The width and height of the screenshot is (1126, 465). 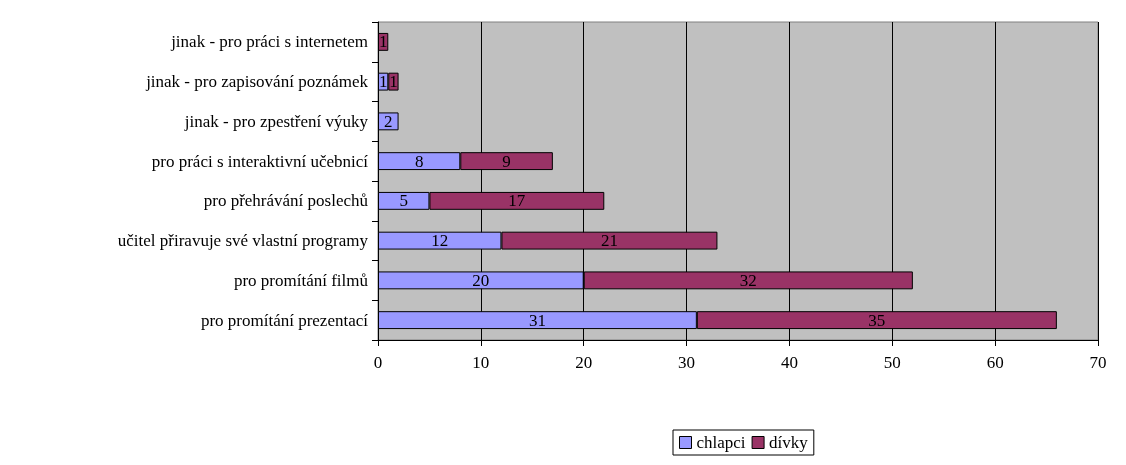 What do you see at coordinates (301, 280) in the screenshot?
I see `y-tick-label: pro promítání filmů` at bounding box center [301, 280].